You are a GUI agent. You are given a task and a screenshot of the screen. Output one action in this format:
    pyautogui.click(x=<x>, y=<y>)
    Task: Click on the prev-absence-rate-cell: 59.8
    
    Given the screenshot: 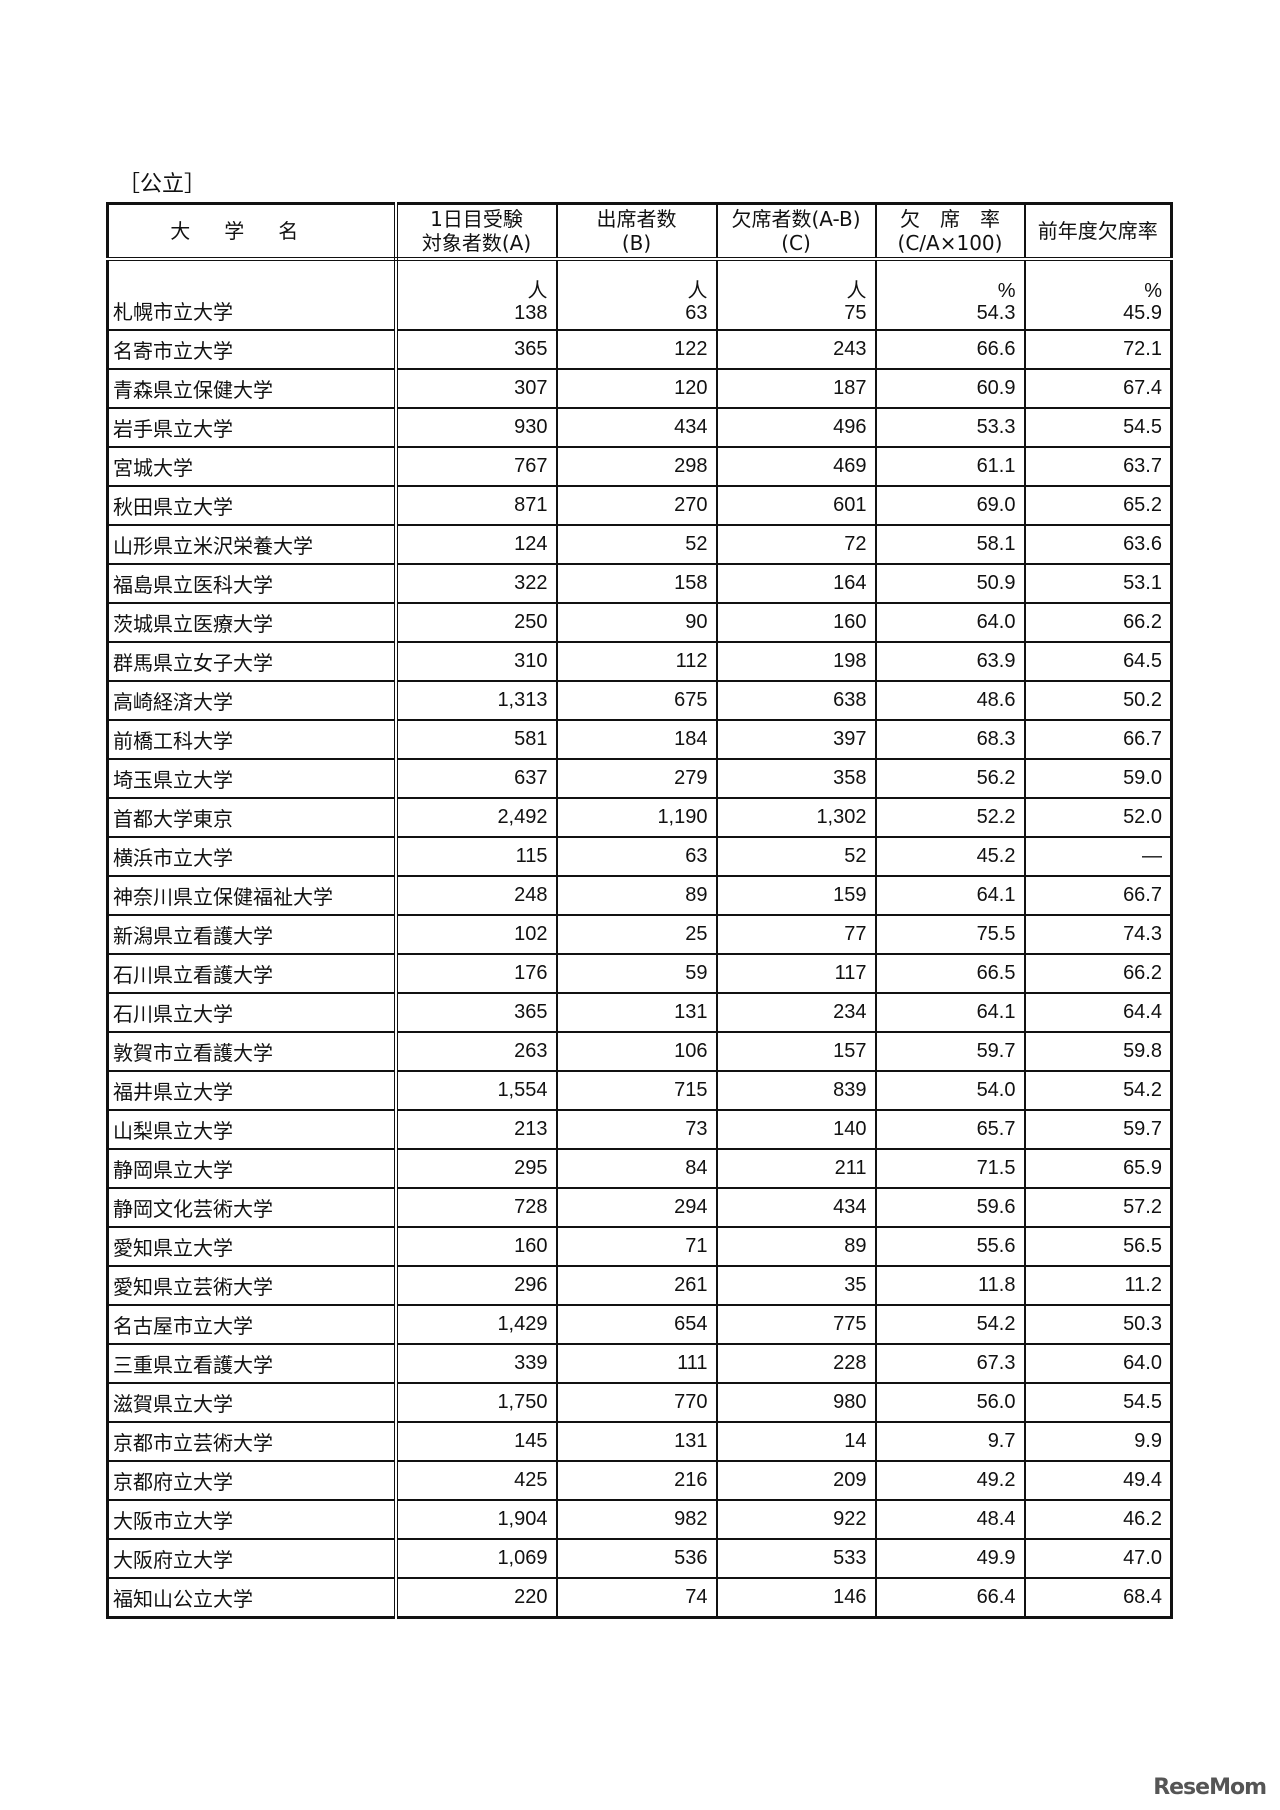 What is the action you would take?
    pyautogui.click(x=1098, y=1051)
    